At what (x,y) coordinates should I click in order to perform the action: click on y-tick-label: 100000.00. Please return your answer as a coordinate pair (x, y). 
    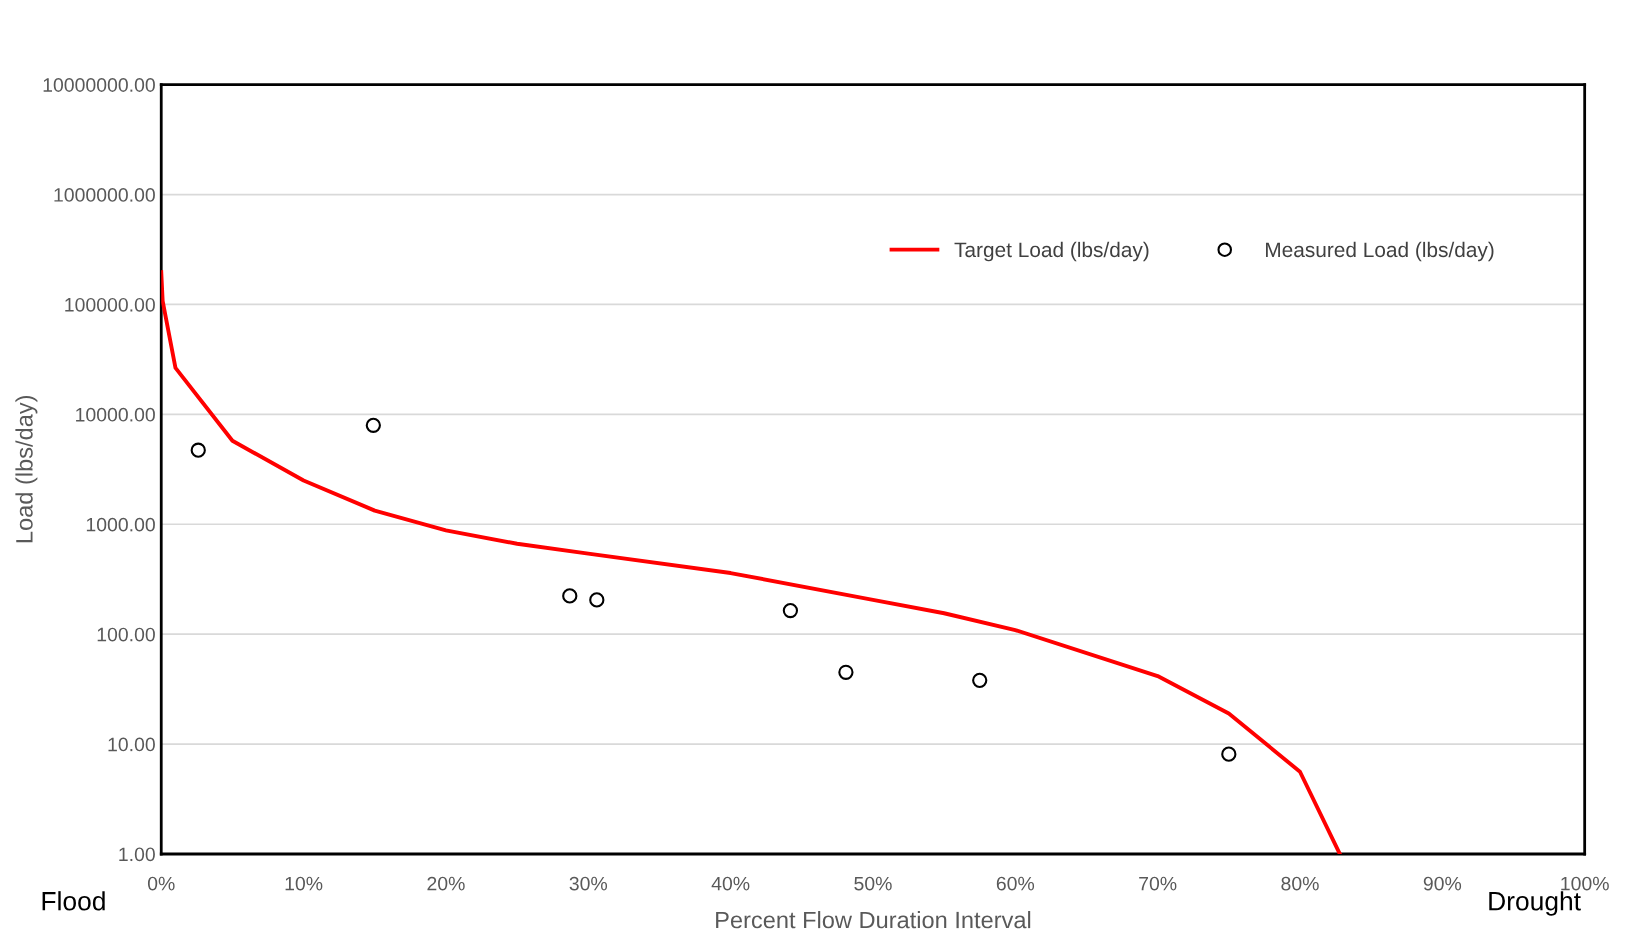
    Looking at the image, I should click on (110, 304).